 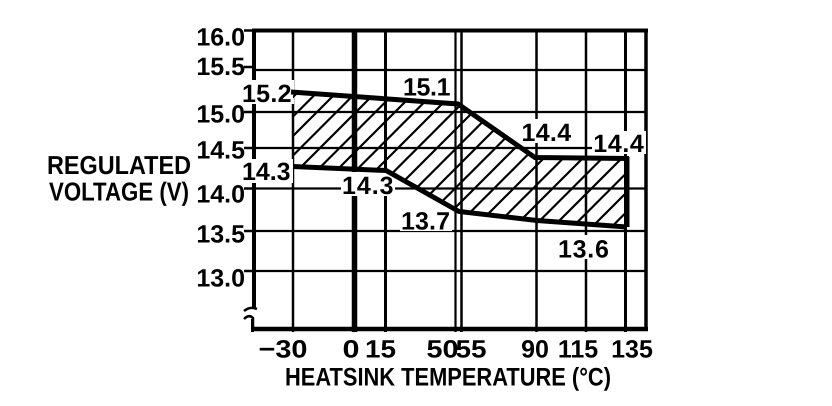 I want to click on svg-text: 0, so click(x=351, y=350).